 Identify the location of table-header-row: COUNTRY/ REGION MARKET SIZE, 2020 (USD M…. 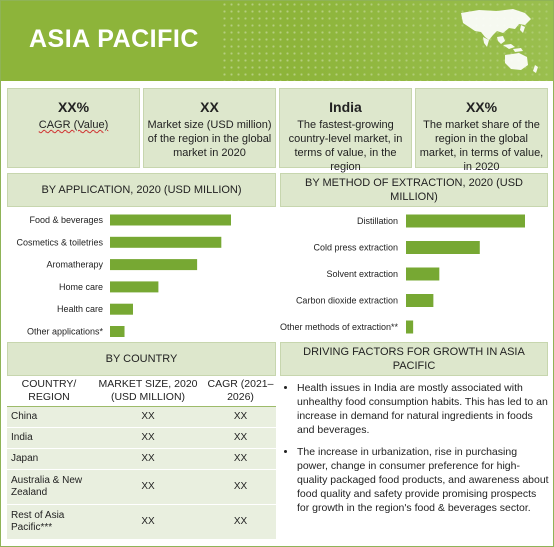
(141, 391).